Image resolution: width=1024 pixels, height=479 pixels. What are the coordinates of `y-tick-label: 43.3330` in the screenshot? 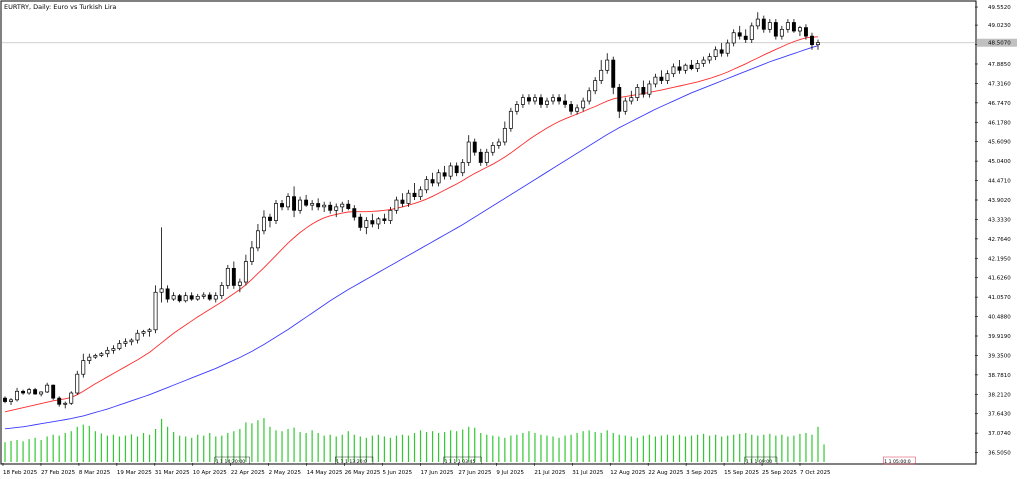 It's located at (999, 220).